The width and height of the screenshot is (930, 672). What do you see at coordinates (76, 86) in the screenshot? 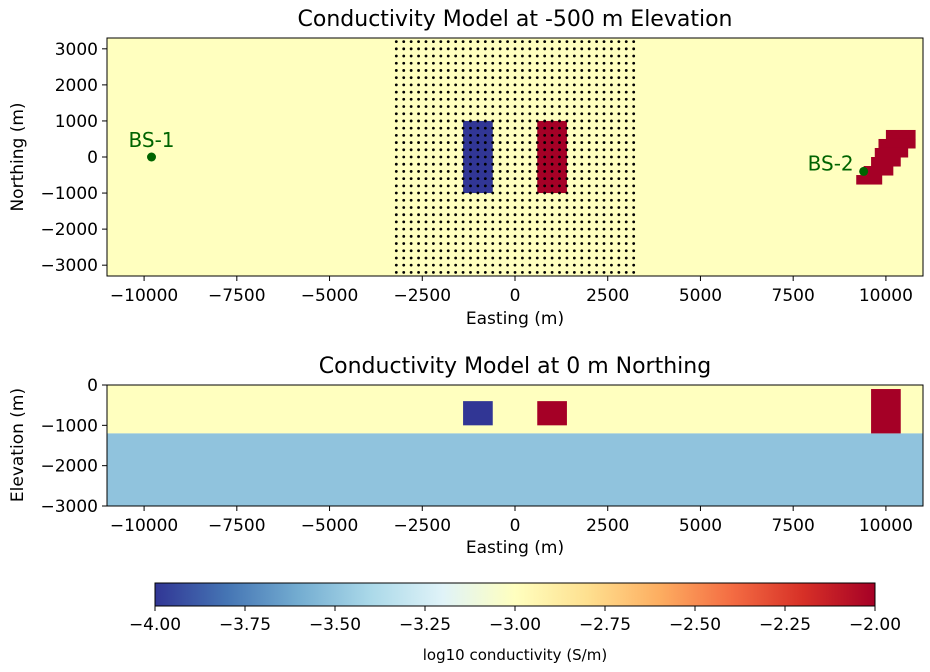
I see `plan-ytick-label: 2000` at bounding box center [76, 86].